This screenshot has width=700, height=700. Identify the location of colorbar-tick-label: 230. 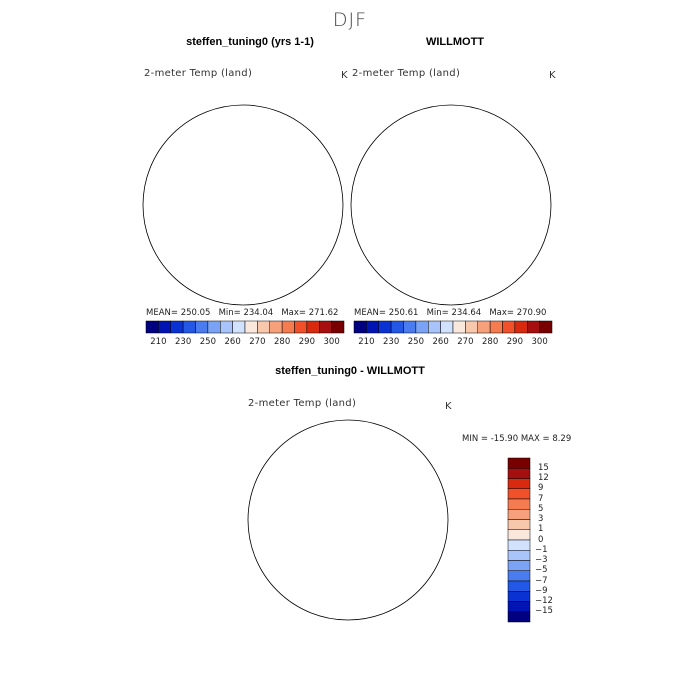
(391, 342).